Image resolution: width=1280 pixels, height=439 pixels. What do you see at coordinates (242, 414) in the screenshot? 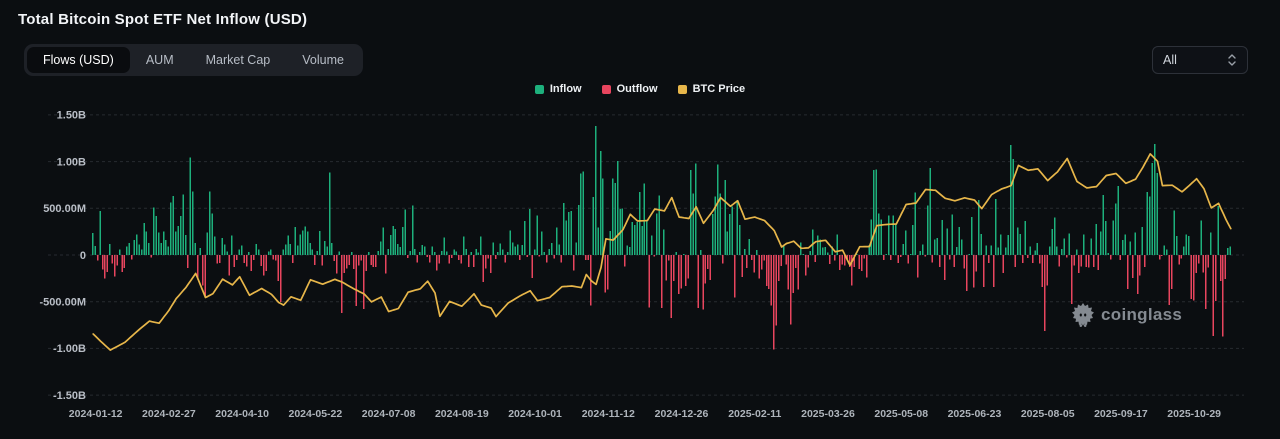
I see `x-tick-label: 2024-04-10` at bounding box center [242, 414].